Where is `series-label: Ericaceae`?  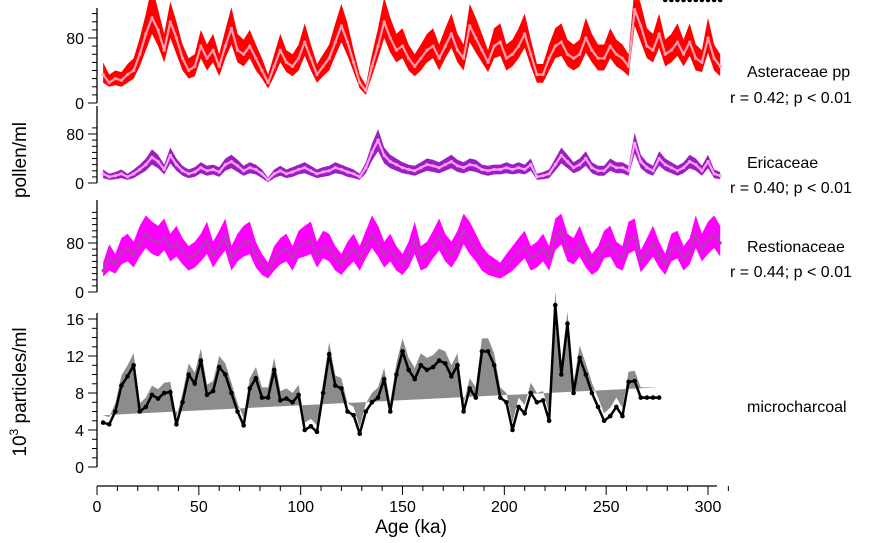 series-label: Ericaceae is located at coordinates (782, 163).